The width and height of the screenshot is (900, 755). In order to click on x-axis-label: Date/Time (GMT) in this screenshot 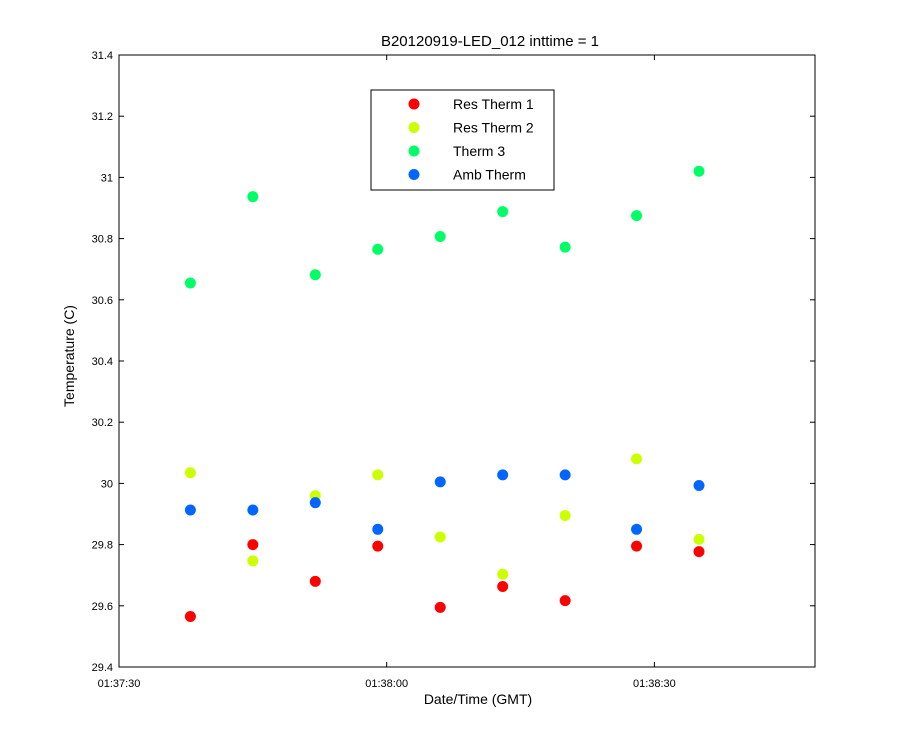, I will do `click(478, 699)`.